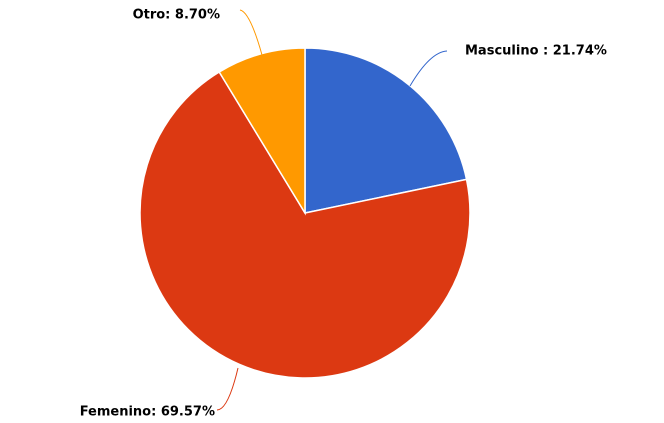  What do you see at coordinates (147, 412) in the screenshot?
I see `data-label: Femenino: 69.57%` at bounding box center [147, 412].